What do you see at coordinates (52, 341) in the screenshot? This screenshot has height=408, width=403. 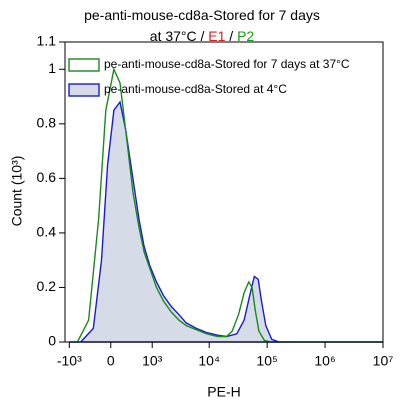 I see `y-tick-label: 0` at bounding box center [52, 341].